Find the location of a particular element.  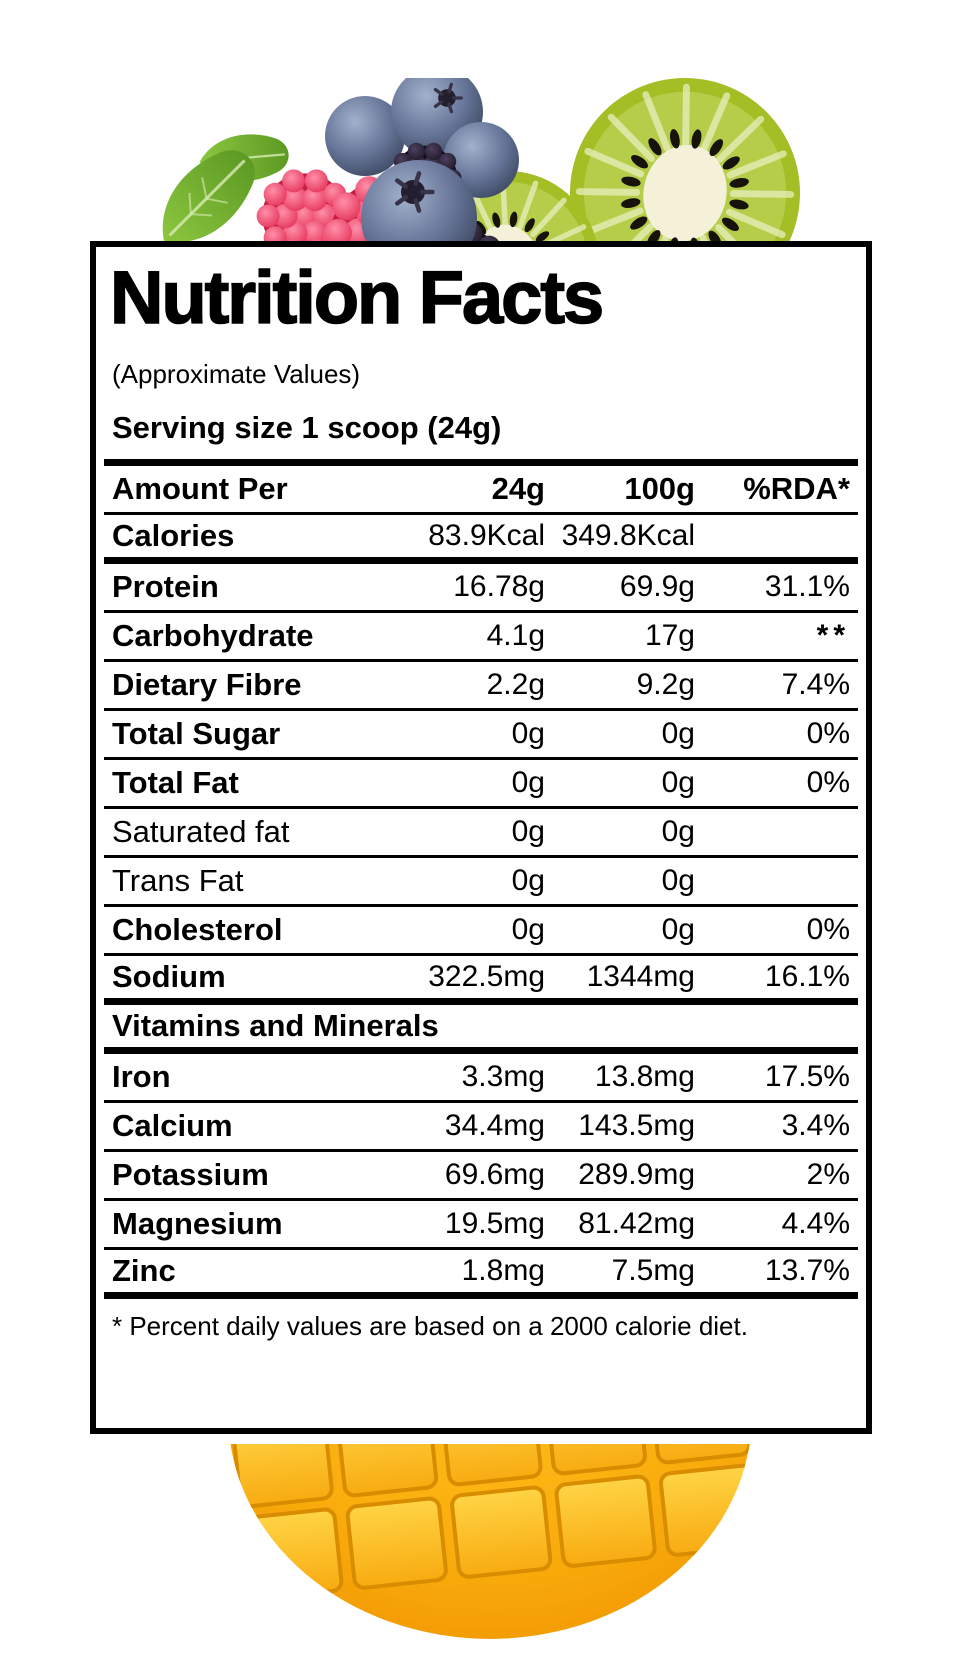

row-label: Zinc is located at coordinates (144, 1271).